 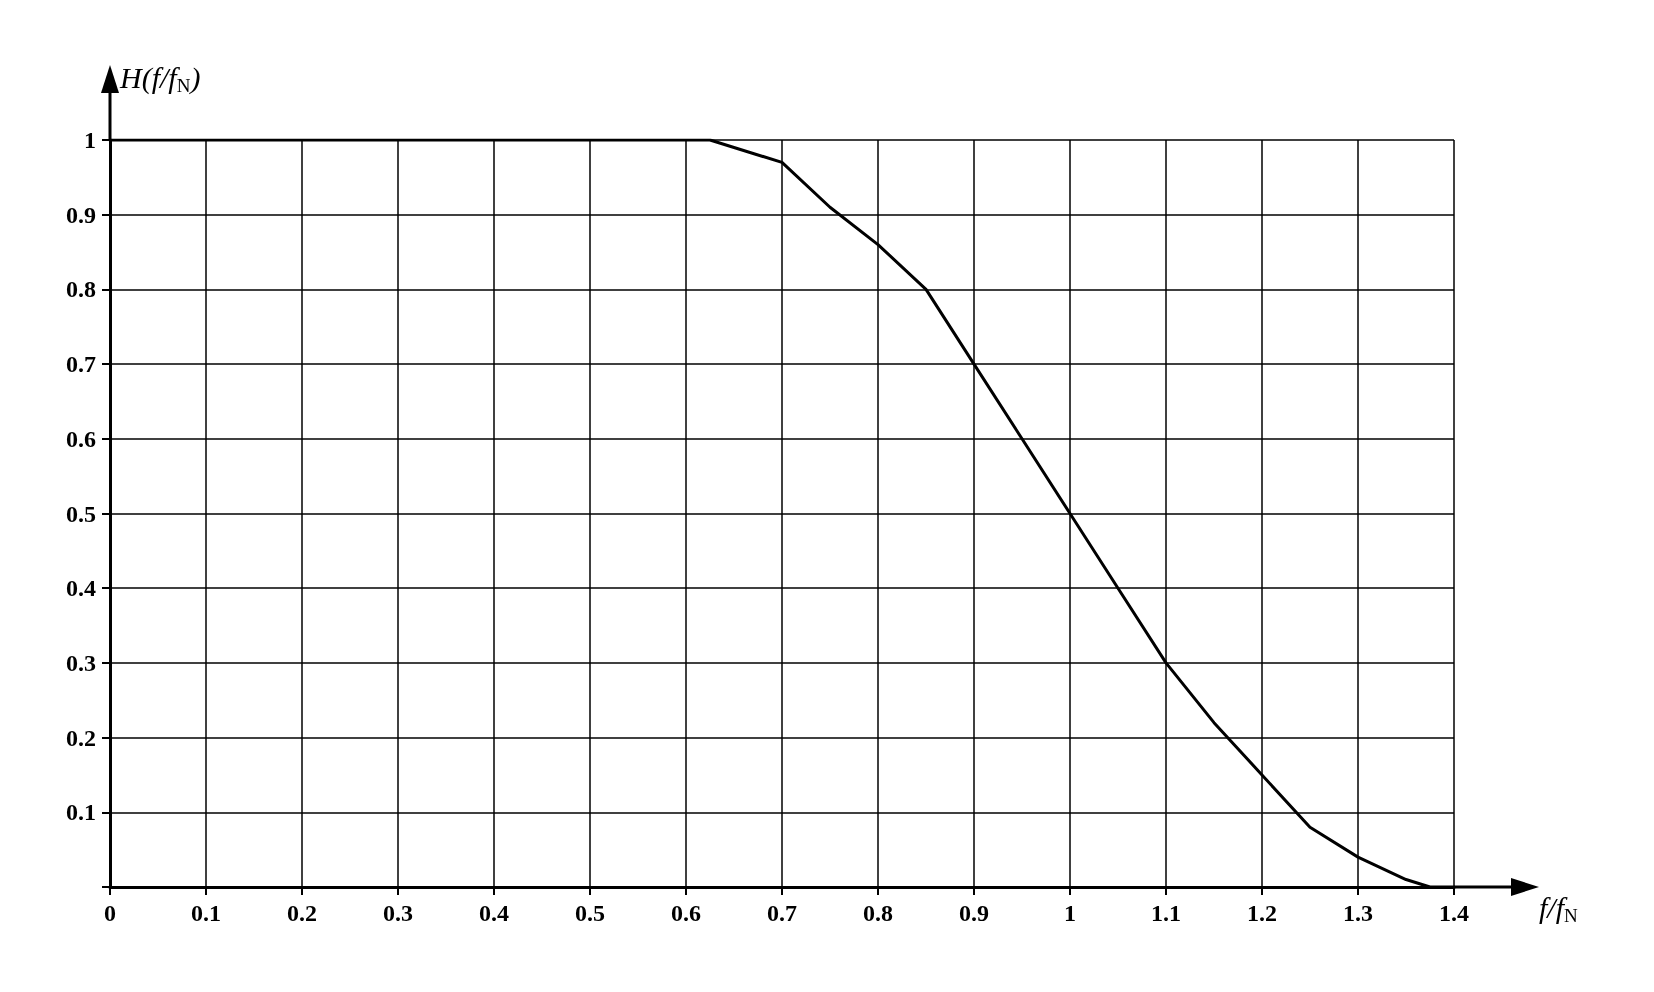 What do you see at coordinates (1070, 913) in the screenshot?
I see `x-tick-label: 1` at bounding box center [1070, 913].